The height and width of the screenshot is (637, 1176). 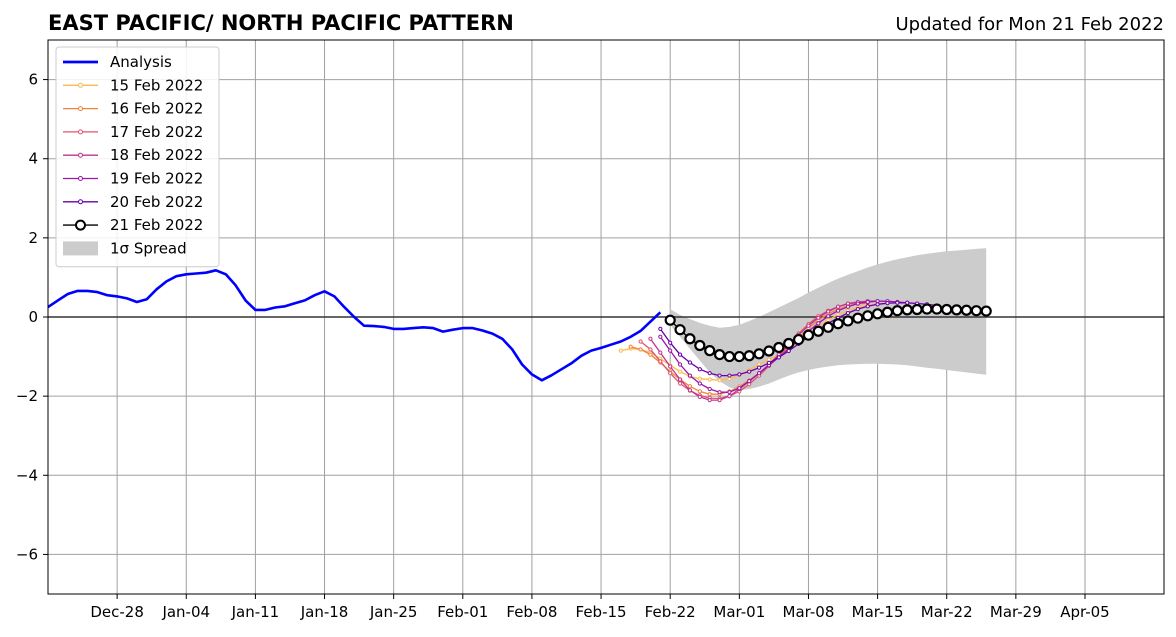 I want to click on legend-label: 1σ Spread, so click(x=148, y=248).